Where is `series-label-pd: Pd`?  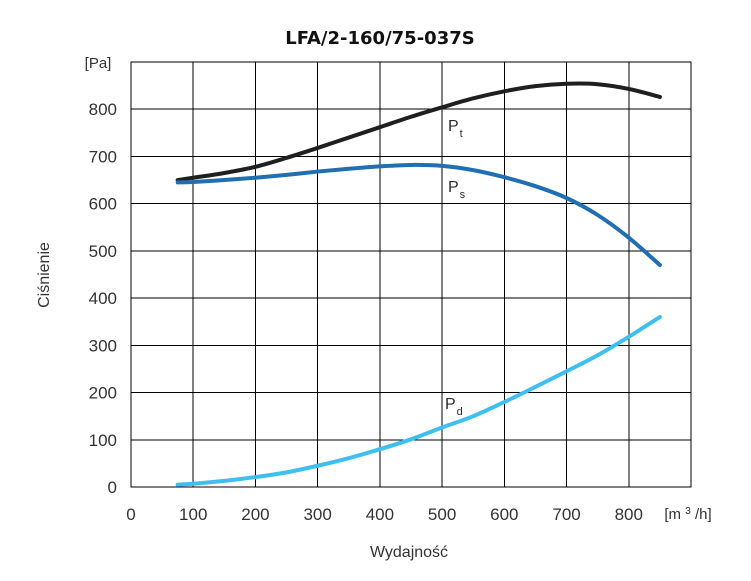 series-label-pd: Pd is located at coordinates (454, 407).